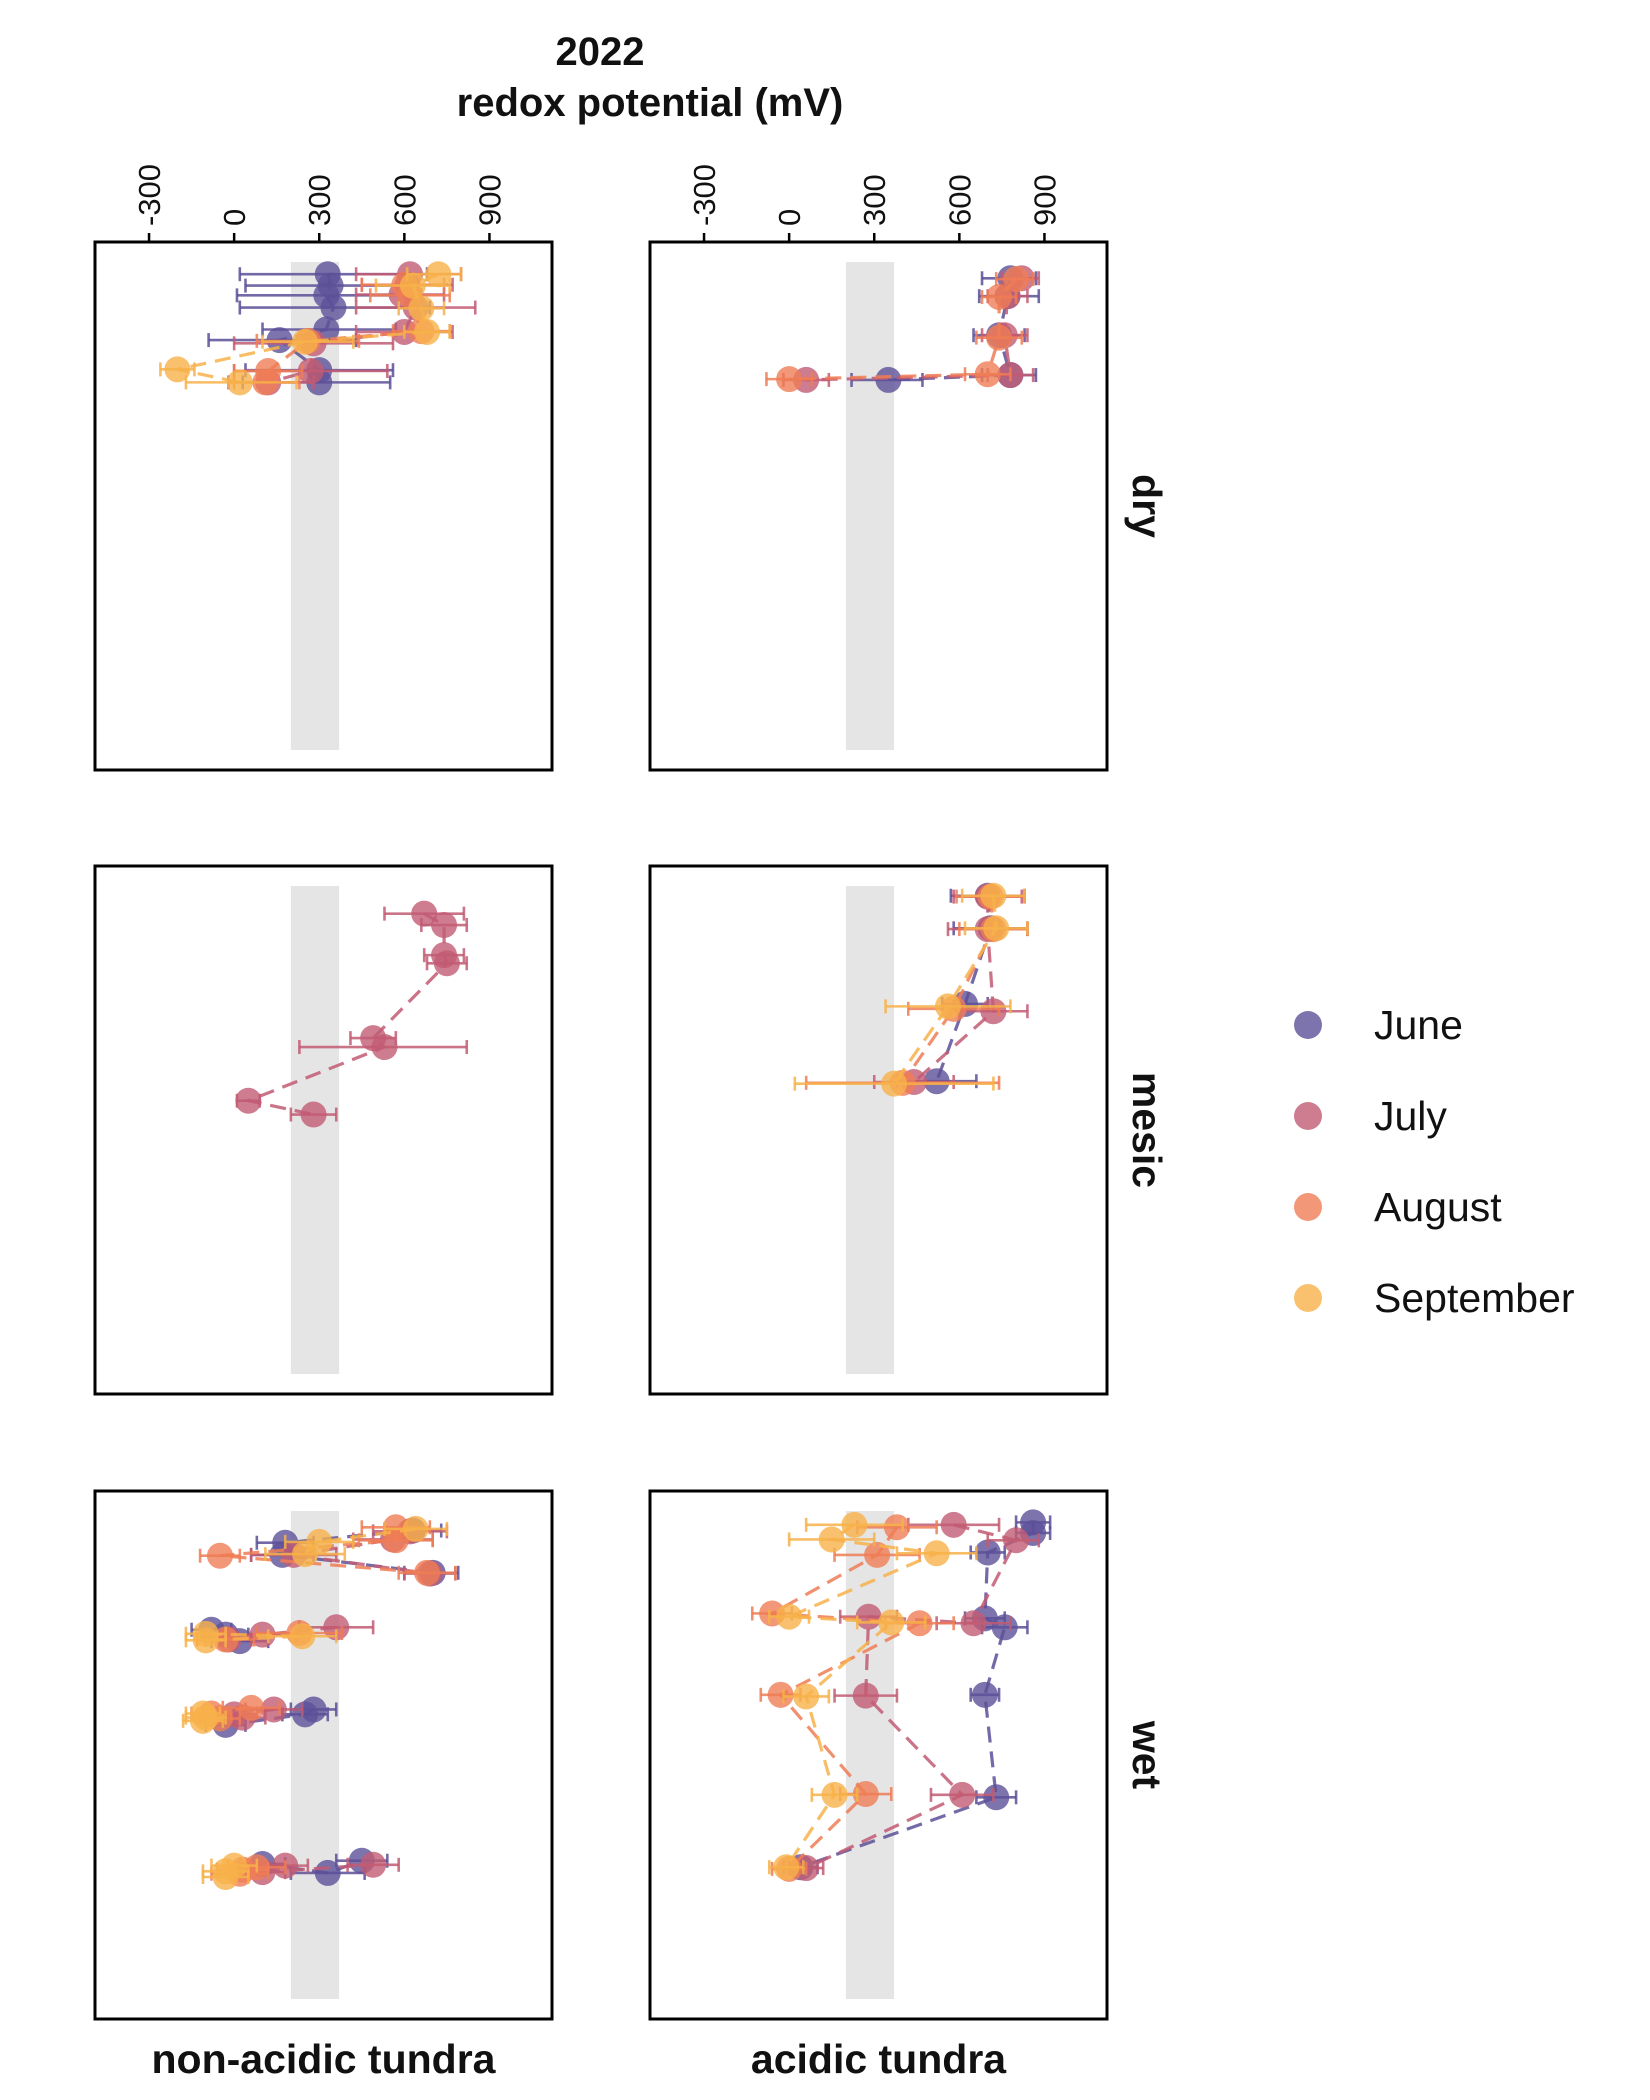 The width and height of the screenshot is (1650, 2100). I want to click on panel-wet-non-acidic-tundra, so click(323, 1755).